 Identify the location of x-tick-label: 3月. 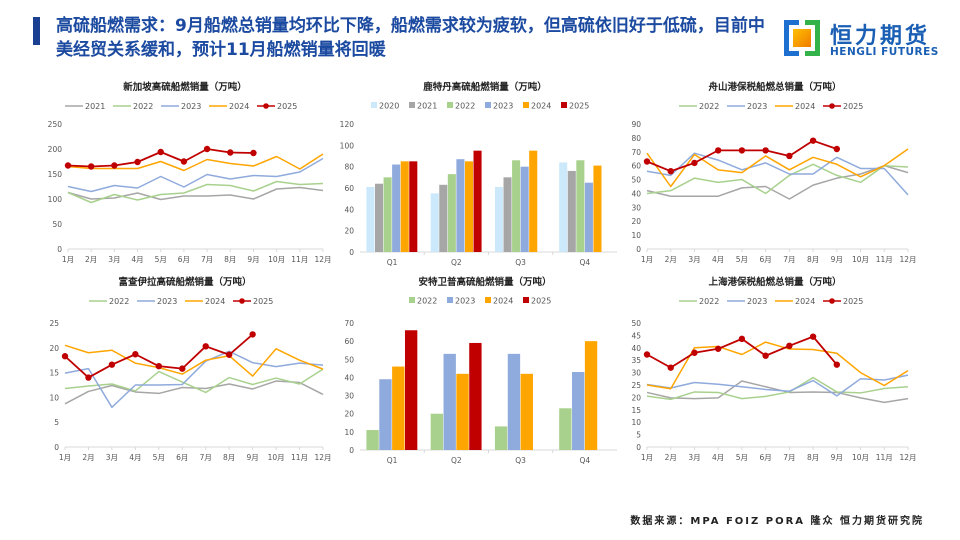
(694, 259).